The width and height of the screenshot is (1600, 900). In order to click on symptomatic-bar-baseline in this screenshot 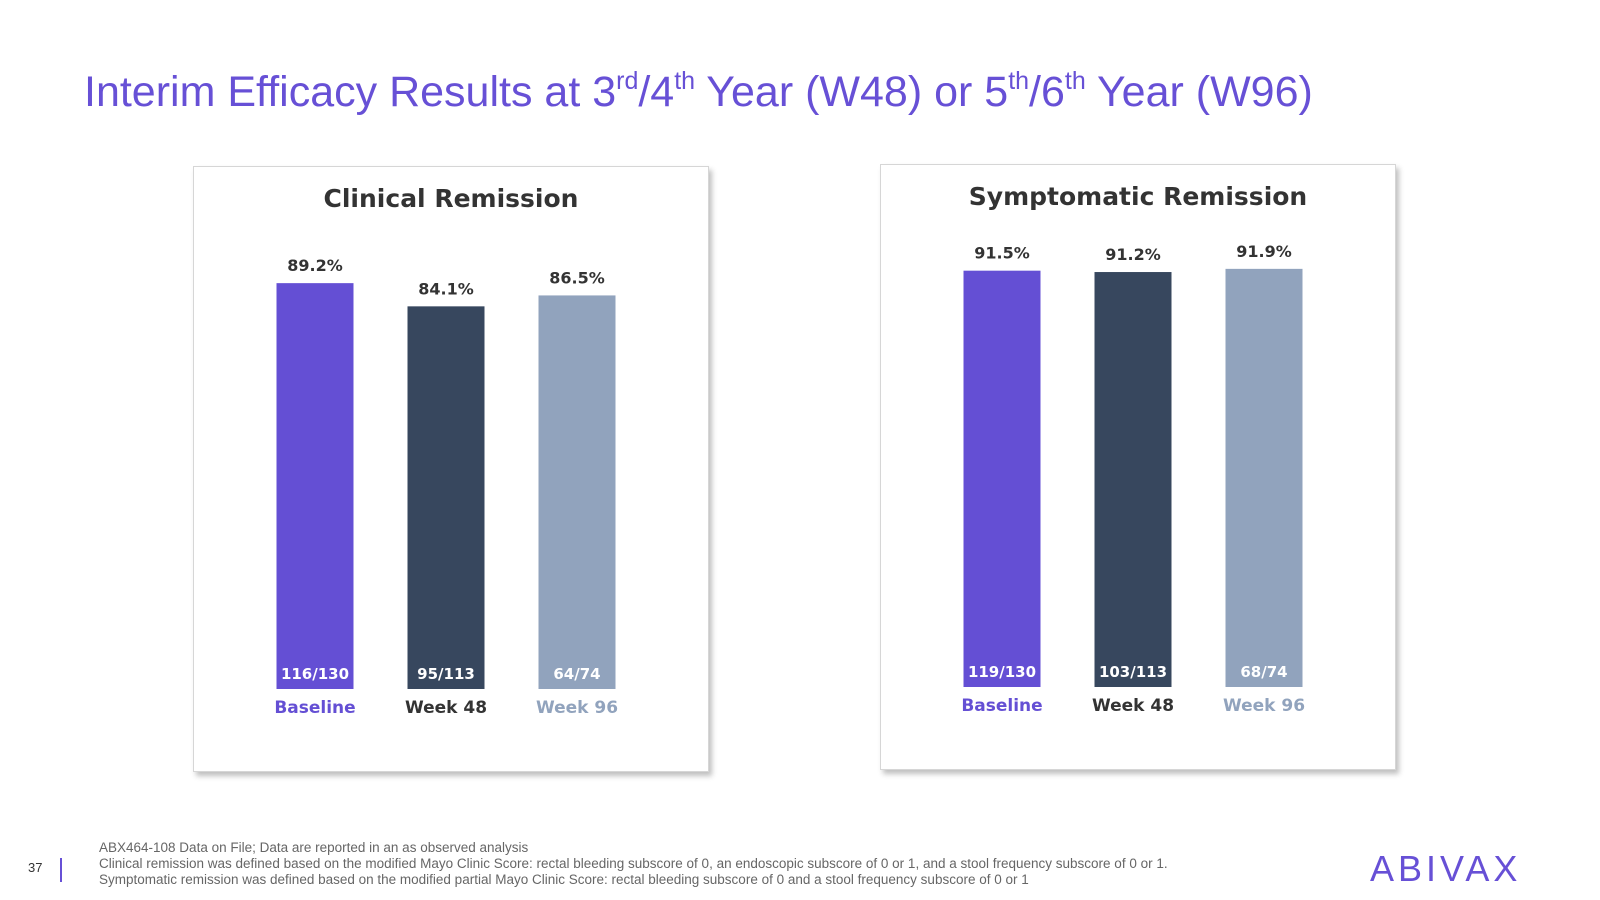, I will do `click(1002, 478)`.